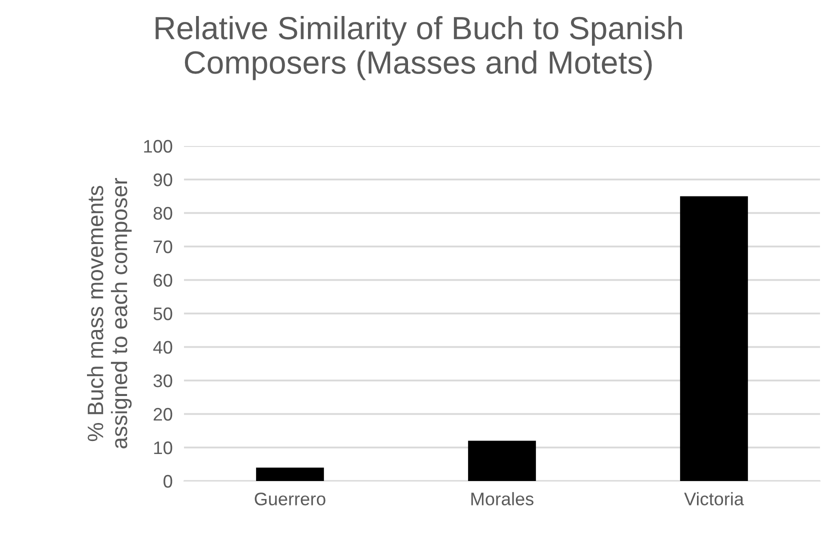 The width and height of the screenshot is (837, 533). Describe the element at coordinates (158, 146) in the screenshot. I see `y-tick-label: 100` at that location.